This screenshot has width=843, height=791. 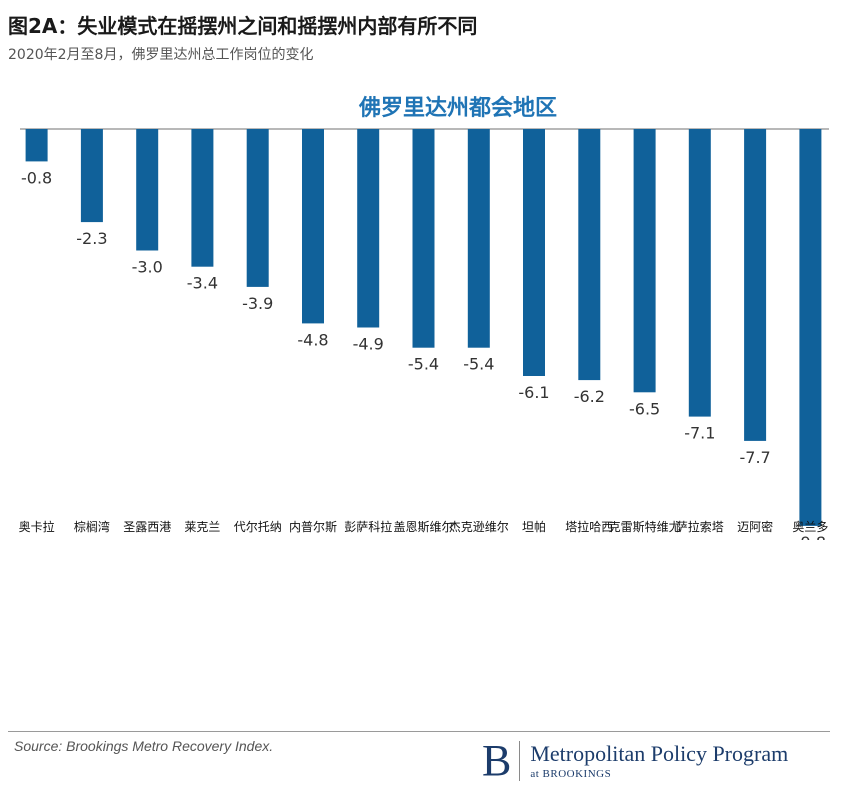 What do you see at coordinates (36, 177) in the screenshot?
I see `value-label-1: -0.8` at bounding box center [36, 177].